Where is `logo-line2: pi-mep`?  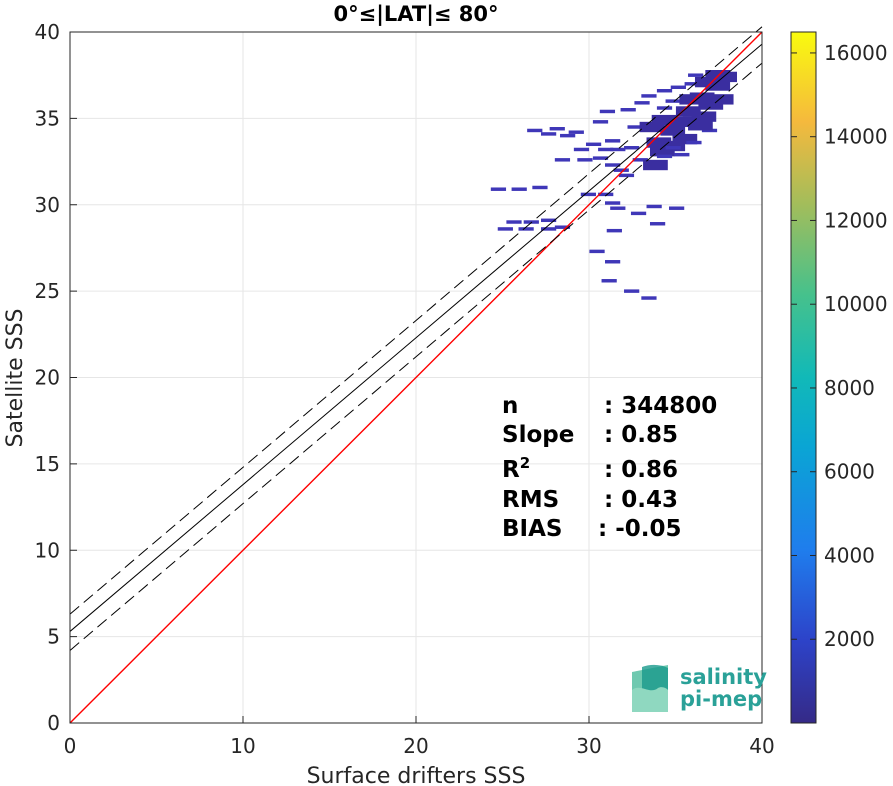 logo-line2: pi-mep is located at coordinates (721, 699).